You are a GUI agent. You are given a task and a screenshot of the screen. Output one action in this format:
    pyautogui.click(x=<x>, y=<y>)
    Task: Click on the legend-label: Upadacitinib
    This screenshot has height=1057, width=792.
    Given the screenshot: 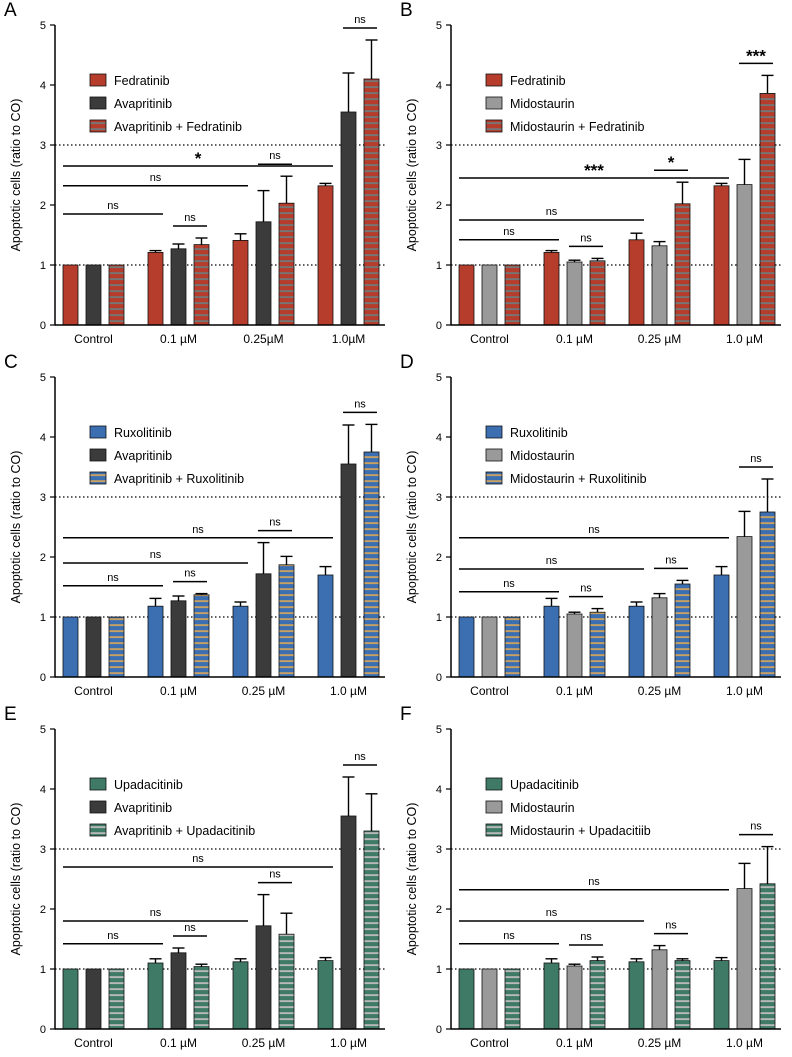 What is the action you would take?
    pyautogui.click(x=544, y=785)
    